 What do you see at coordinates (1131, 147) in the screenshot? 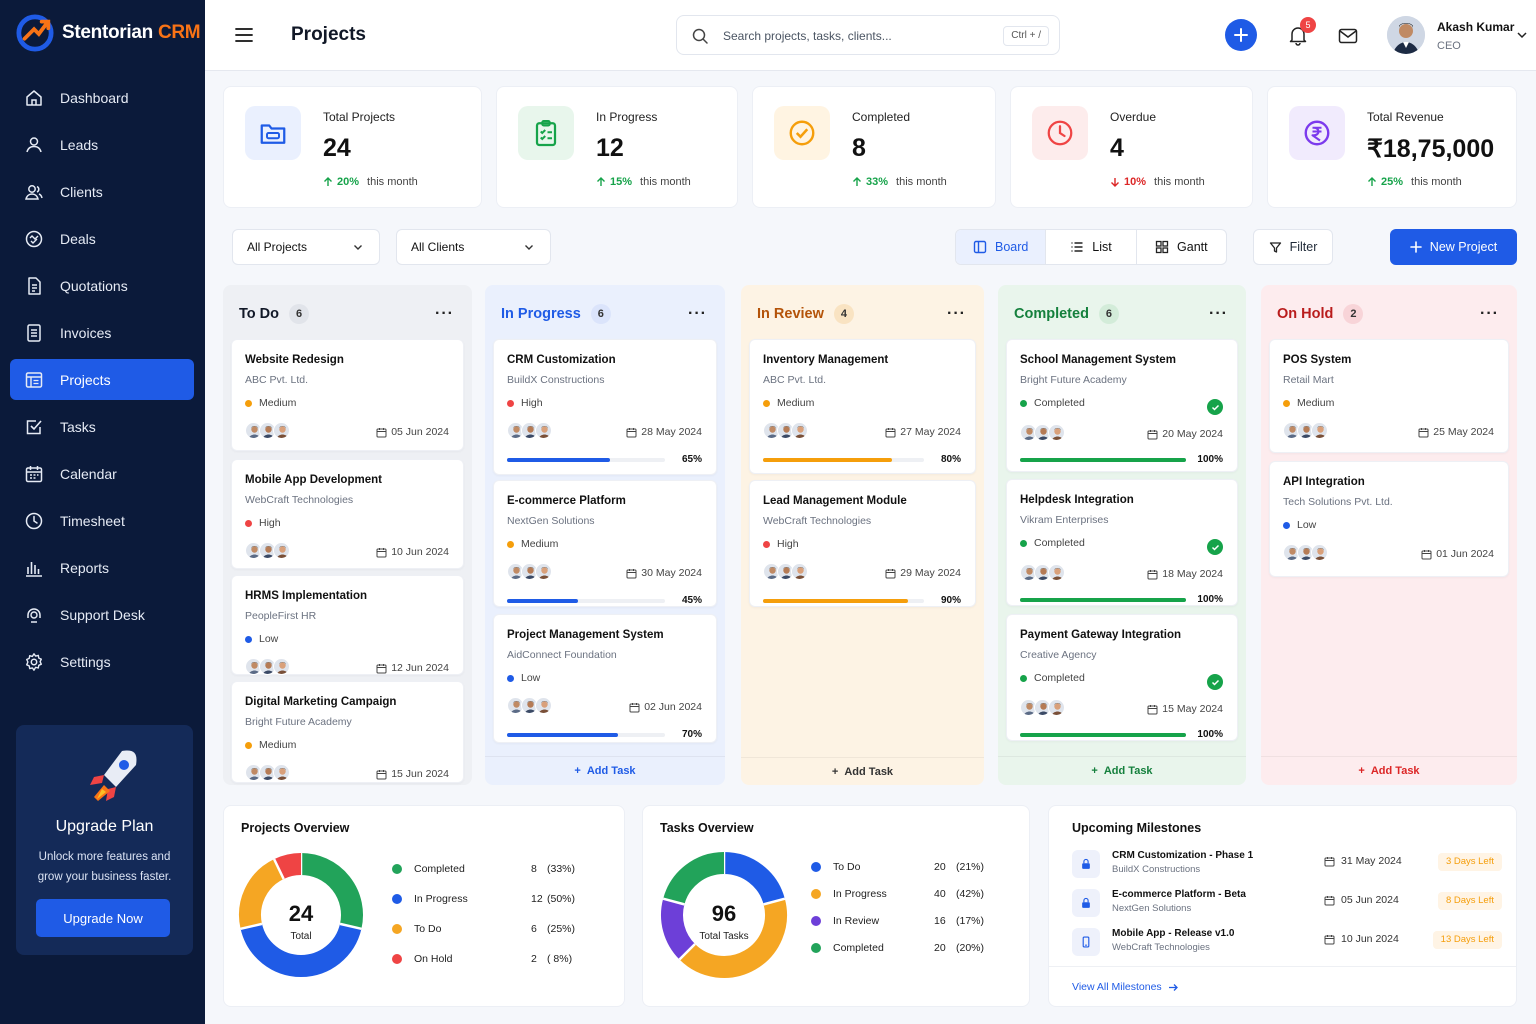
I see `stat-card-overdue: Overdue 4 10% this month` at bounding box center [1131, 147].